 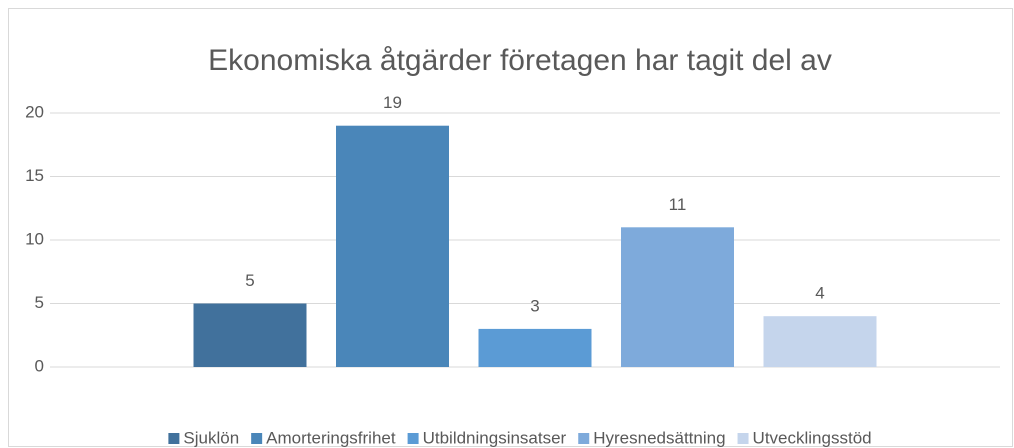 What do you see at coordinates (39, 302) in the screenshot?
I see `y-tick-label: 5` at bounding box center [39, 302].